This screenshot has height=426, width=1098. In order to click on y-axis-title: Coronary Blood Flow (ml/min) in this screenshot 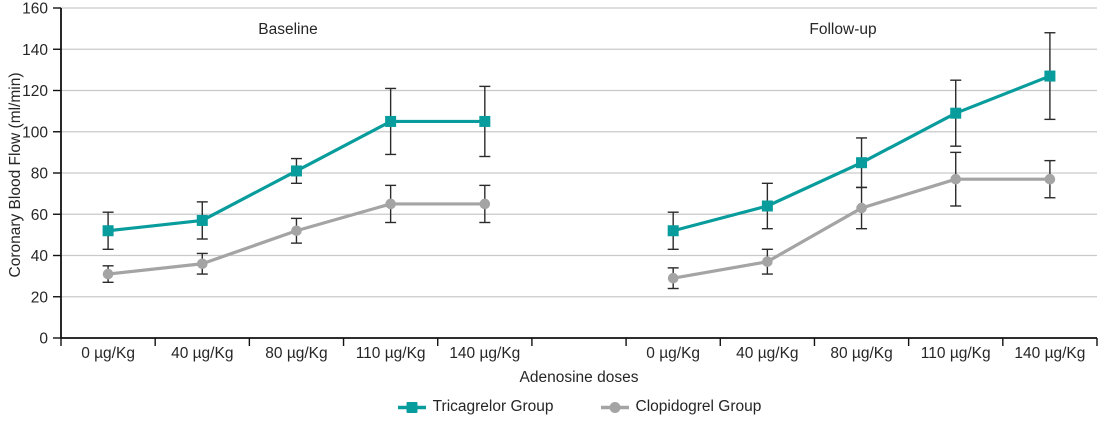, I will do `click(15, 175)`.